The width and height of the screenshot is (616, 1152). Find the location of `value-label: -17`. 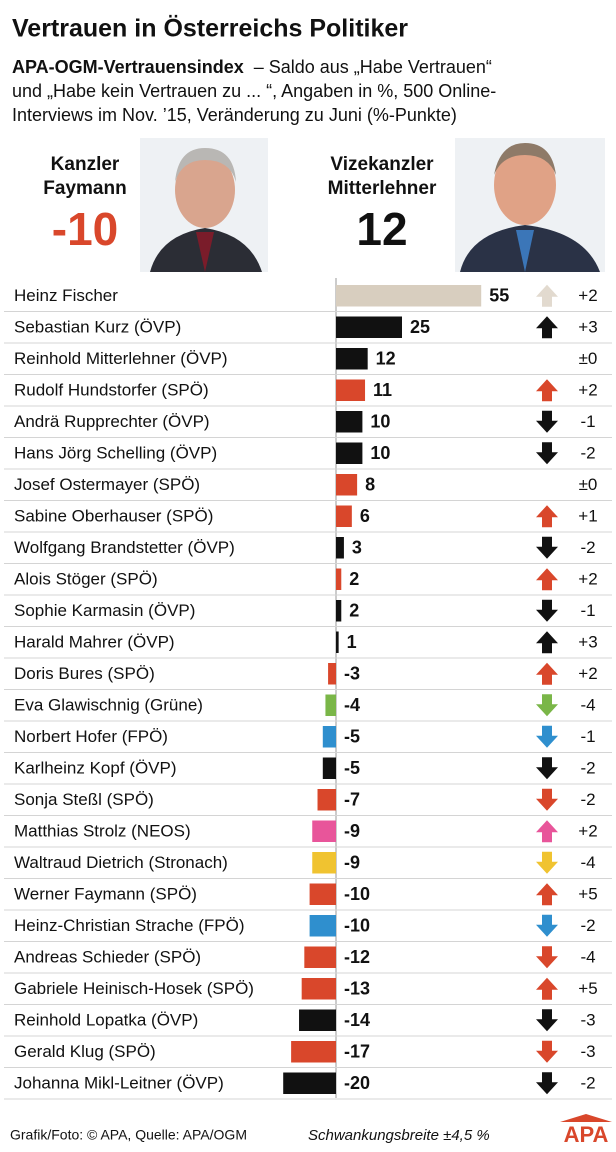

value-label: -17 is located at coordinates (357, 1052).